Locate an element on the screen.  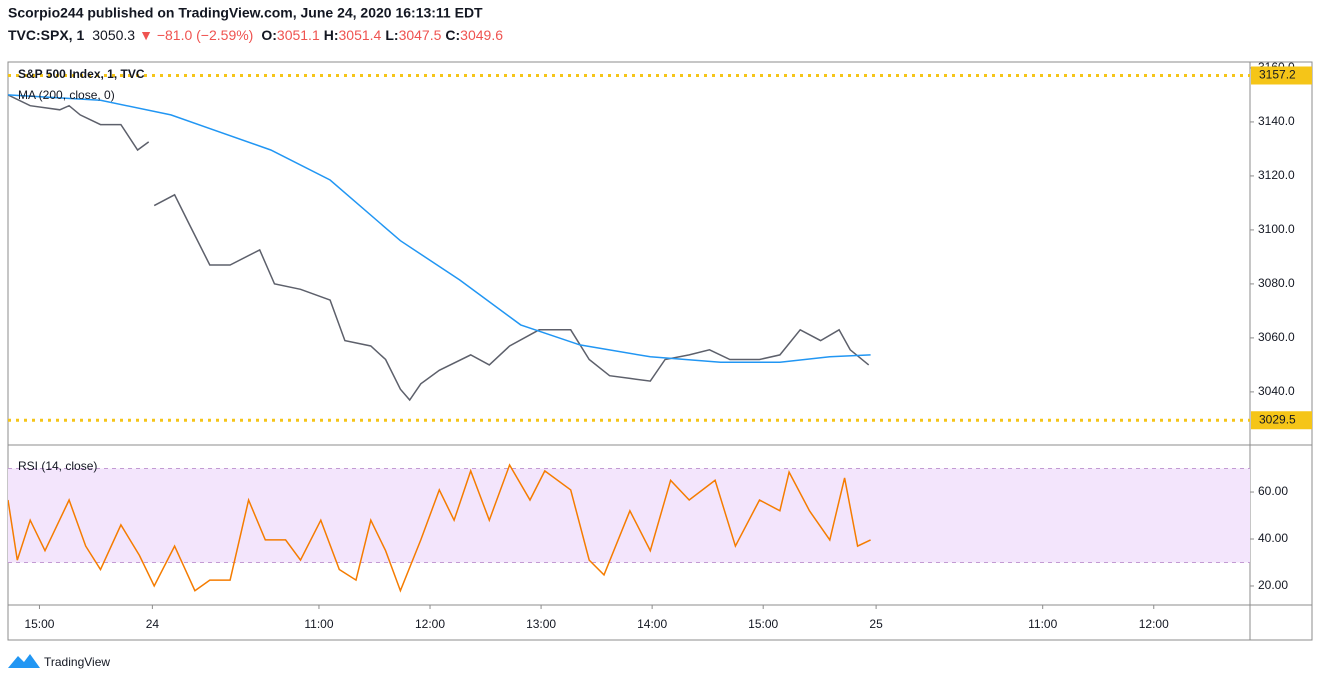
ohlc-label: L: is located at coordinates (391, 35).